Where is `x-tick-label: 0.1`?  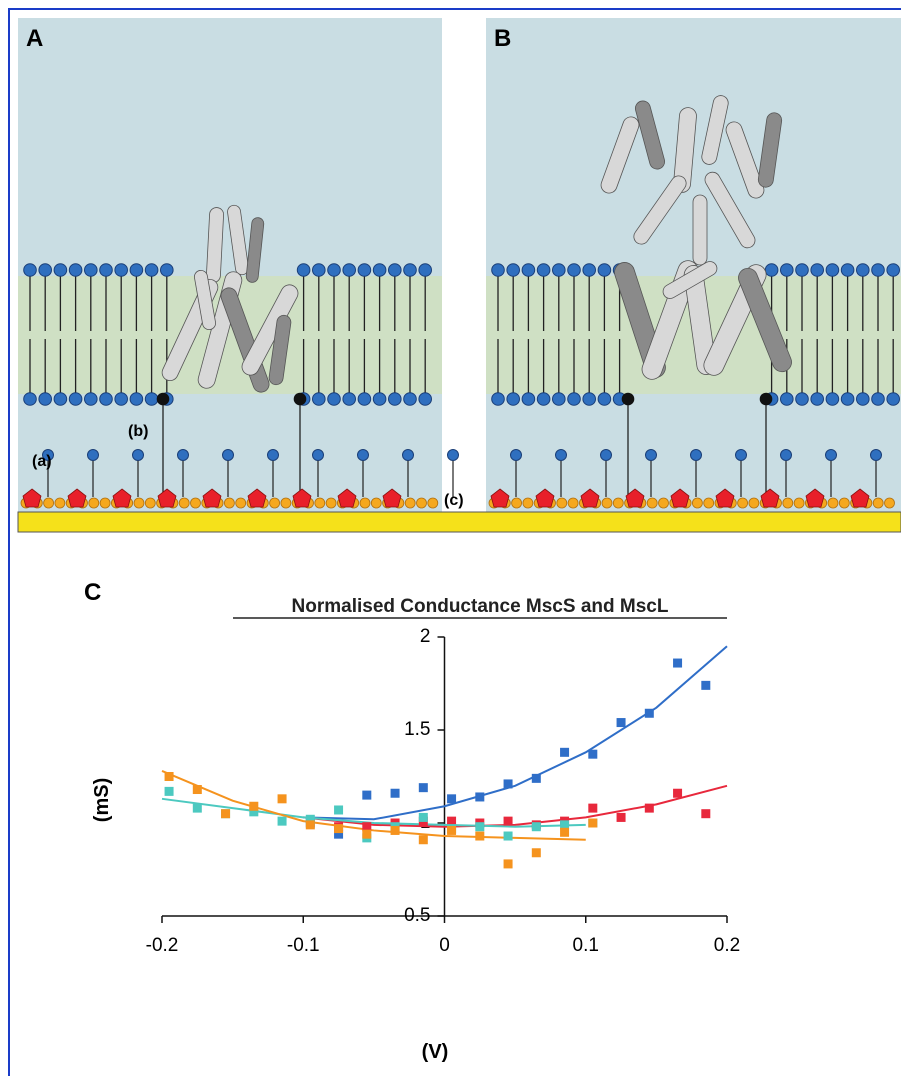
x-tick-label: 0.1 is located at coordinates (586, 945).